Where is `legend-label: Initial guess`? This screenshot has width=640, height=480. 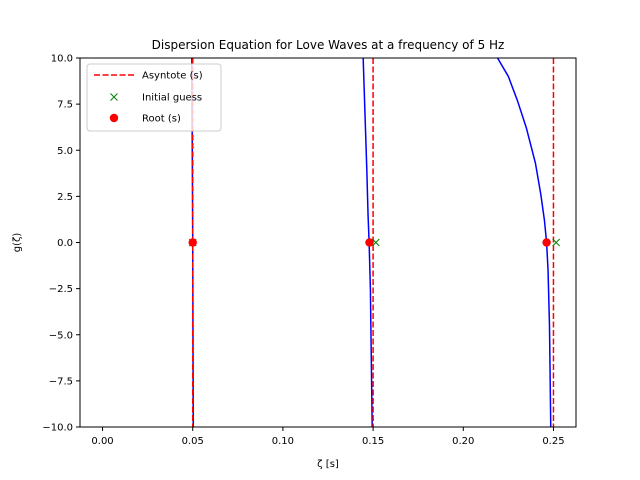 legend-label: Initial guess is located at coordinates (172, 98).